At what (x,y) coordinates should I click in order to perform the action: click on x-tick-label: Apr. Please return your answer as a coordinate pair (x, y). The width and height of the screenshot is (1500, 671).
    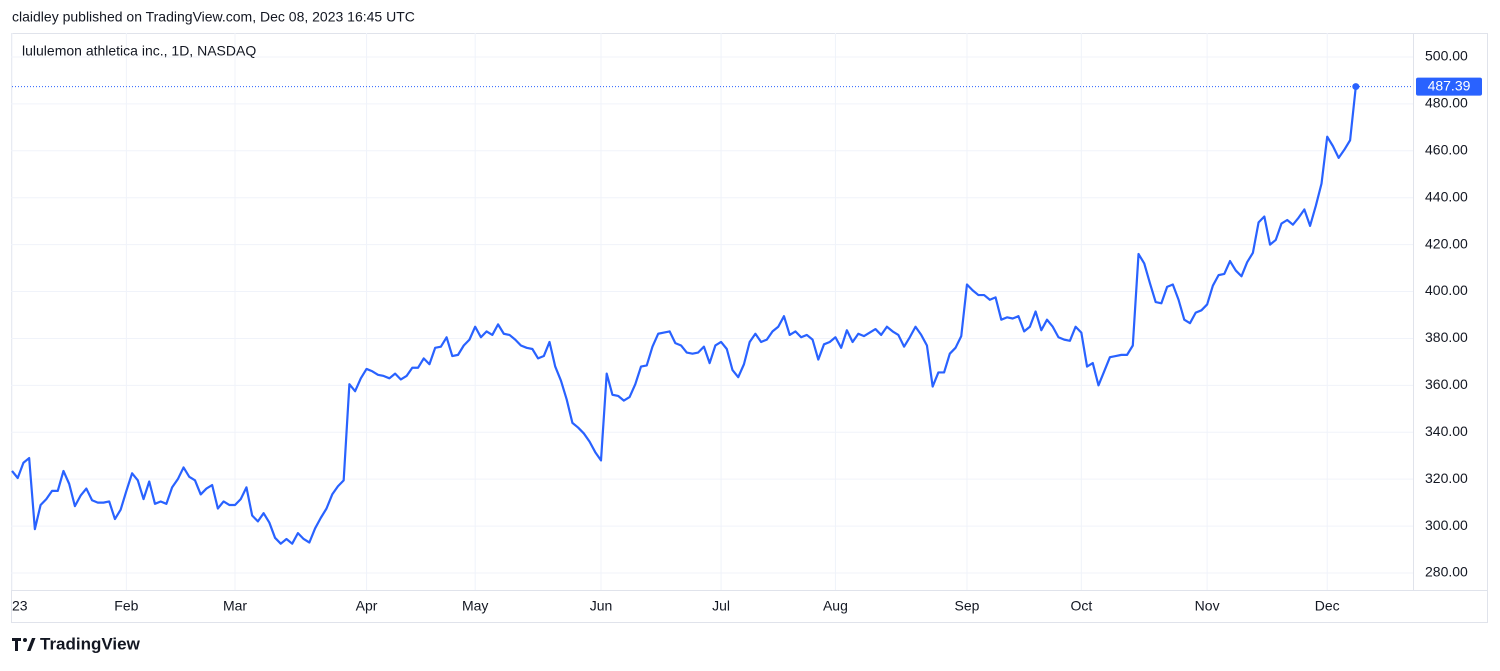
    Looking at the image, I should click on (367, 606).